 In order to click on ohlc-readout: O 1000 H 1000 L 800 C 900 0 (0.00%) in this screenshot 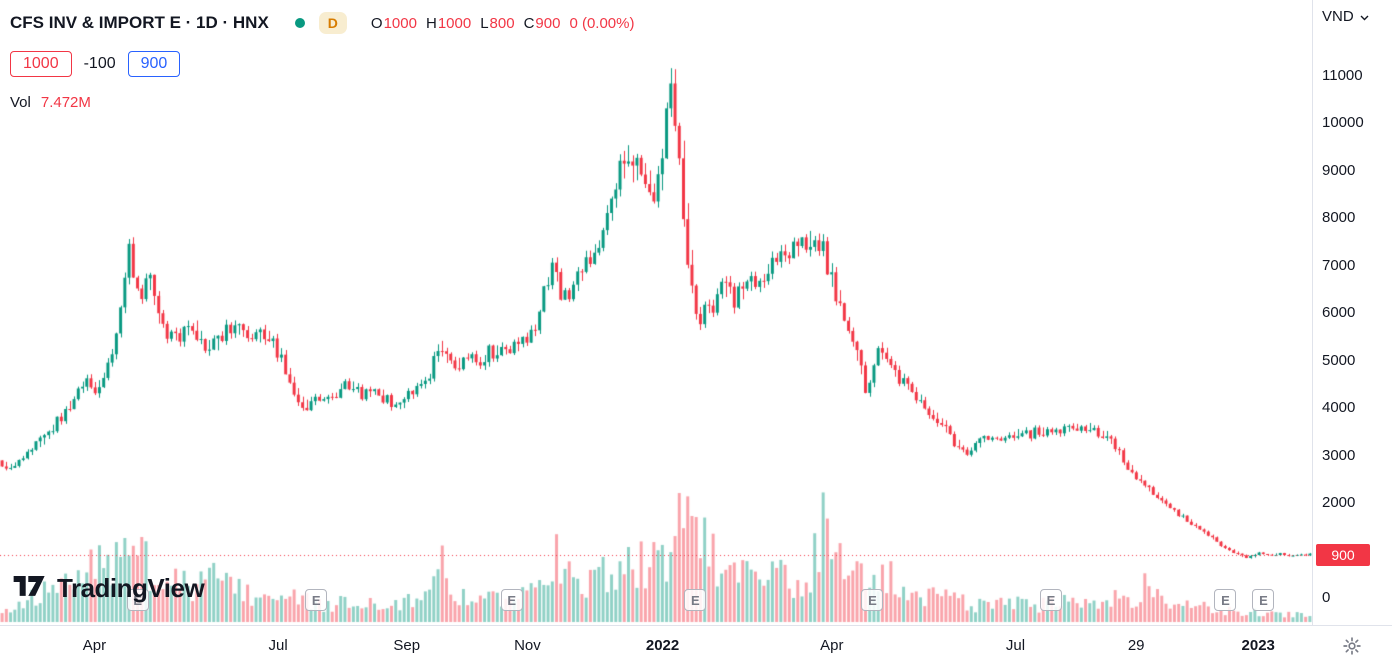, I will do `click(503, 23)`.